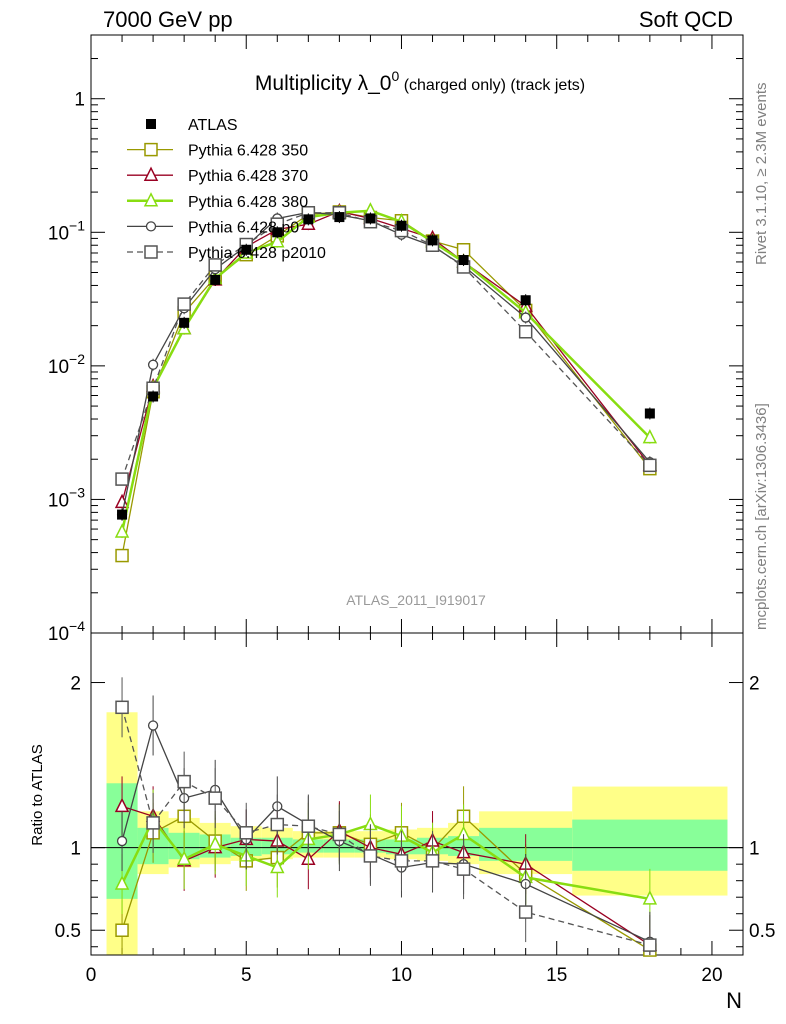  I want to click on legend-label-4: Pythia 6.428 p0, so click(243, 227).